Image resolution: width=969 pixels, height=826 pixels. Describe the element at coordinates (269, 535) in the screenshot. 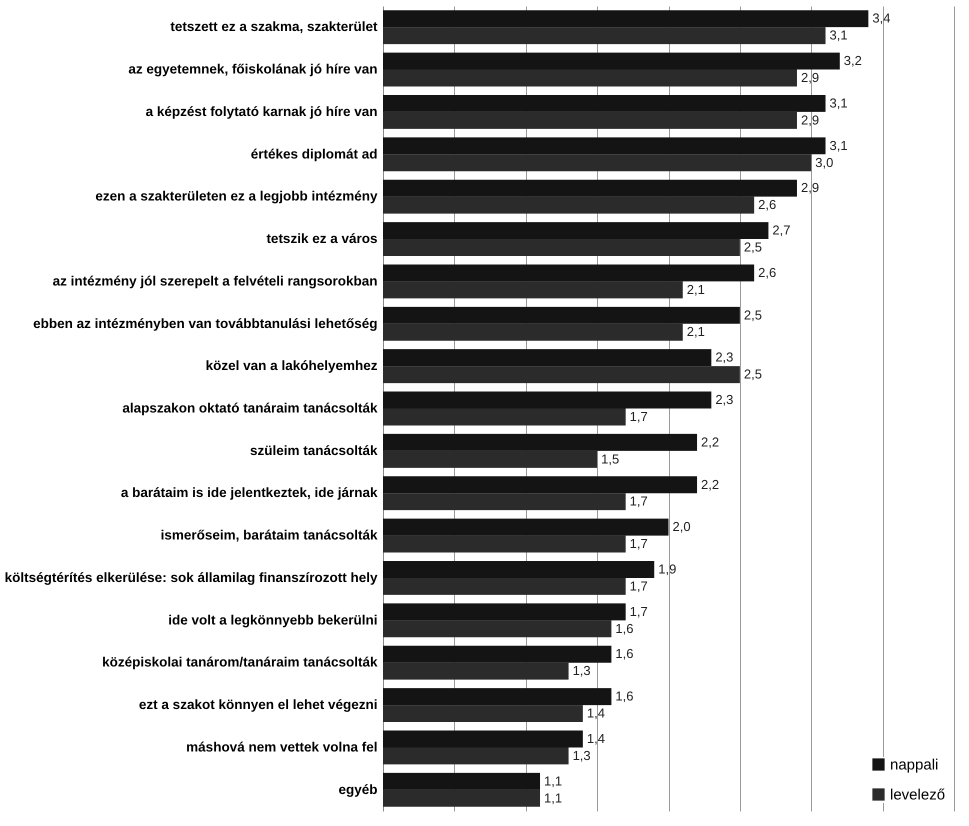

I see `y-tick-label: ismerőseim, barátaim tanácsolták` at that location.